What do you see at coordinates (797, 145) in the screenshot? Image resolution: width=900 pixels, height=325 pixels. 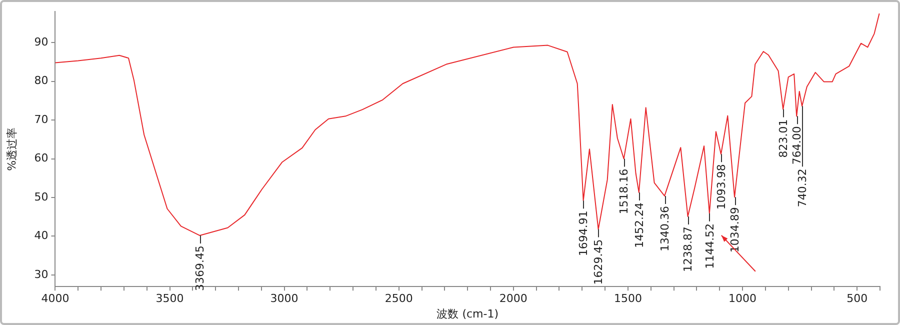 I see `annotation: 764.00` at bounding box center [797, 145].